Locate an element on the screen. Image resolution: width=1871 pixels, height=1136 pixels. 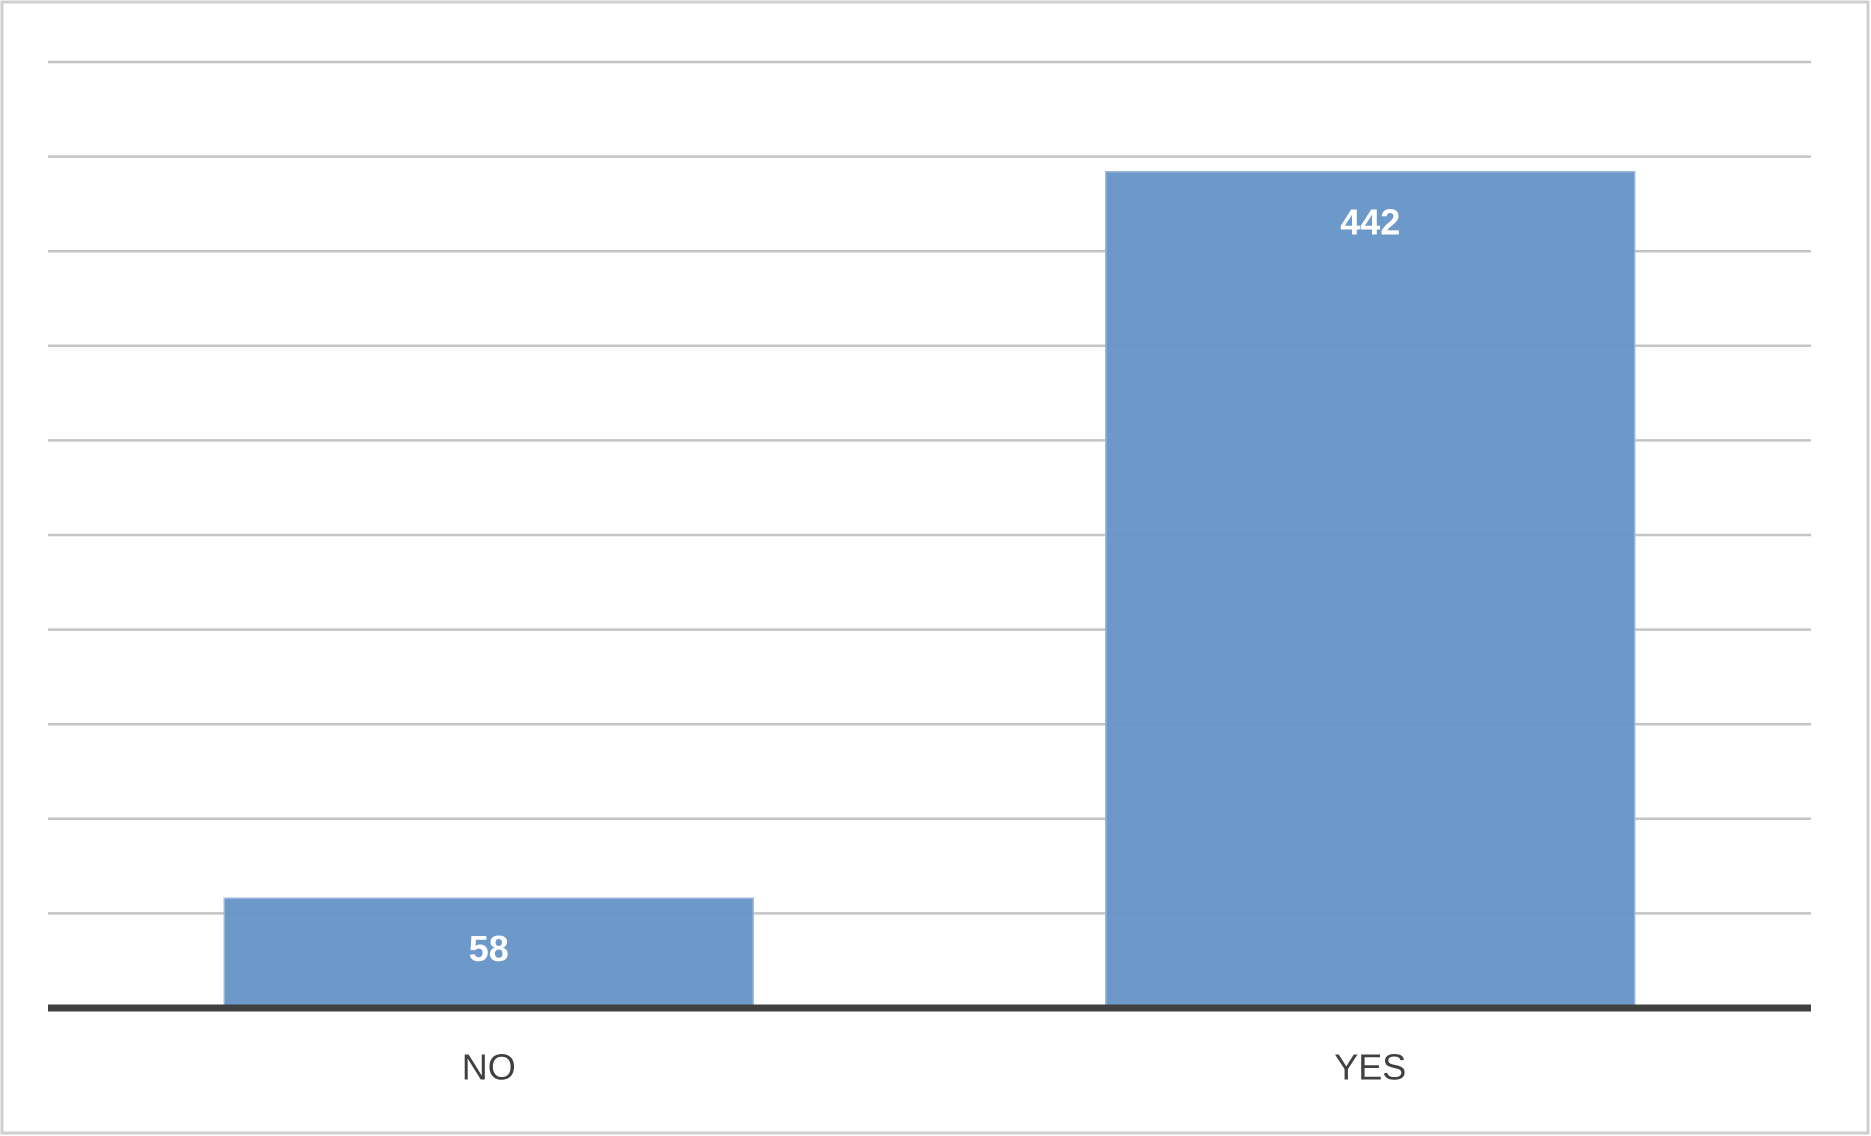
x-tick-label: YES is located at coordinates (1370, 1067).